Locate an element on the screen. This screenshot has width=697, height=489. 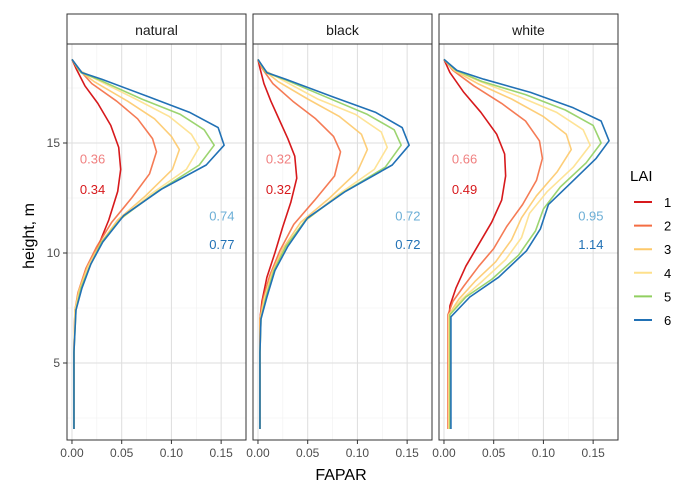
facet-strip-label: white is located at coordinates (528, 30).